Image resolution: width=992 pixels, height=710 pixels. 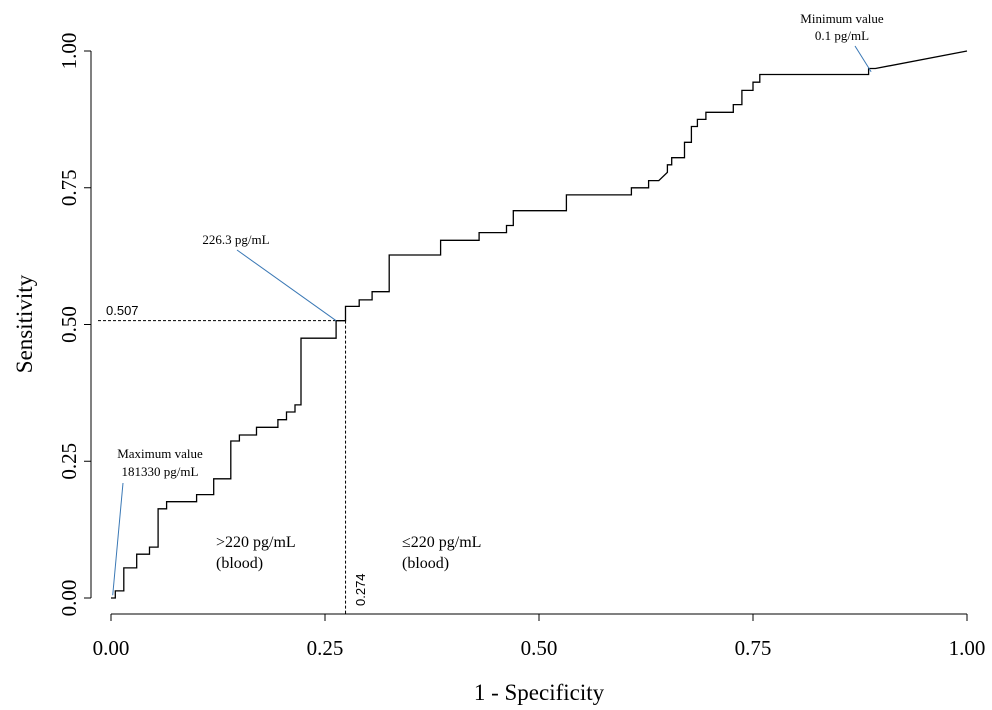 What do you see at coordinates (235, 239) in the screenshot?
I see `cutoff-label: 226.3 pg/mL` at bounding box center [235, 239].